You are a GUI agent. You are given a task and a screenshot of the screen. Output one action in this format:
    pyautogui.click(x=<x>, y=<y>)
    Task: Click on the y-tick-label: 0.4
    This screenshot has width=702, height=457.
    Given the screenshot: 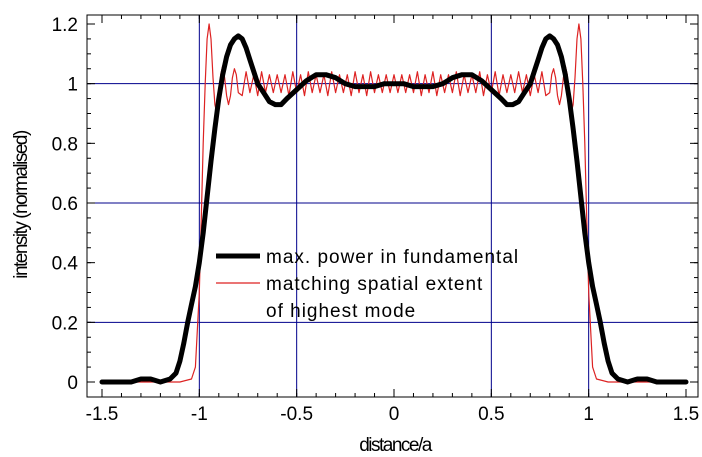 What is the action you would take?
    pyautogui.click(x=65, y=264)
    